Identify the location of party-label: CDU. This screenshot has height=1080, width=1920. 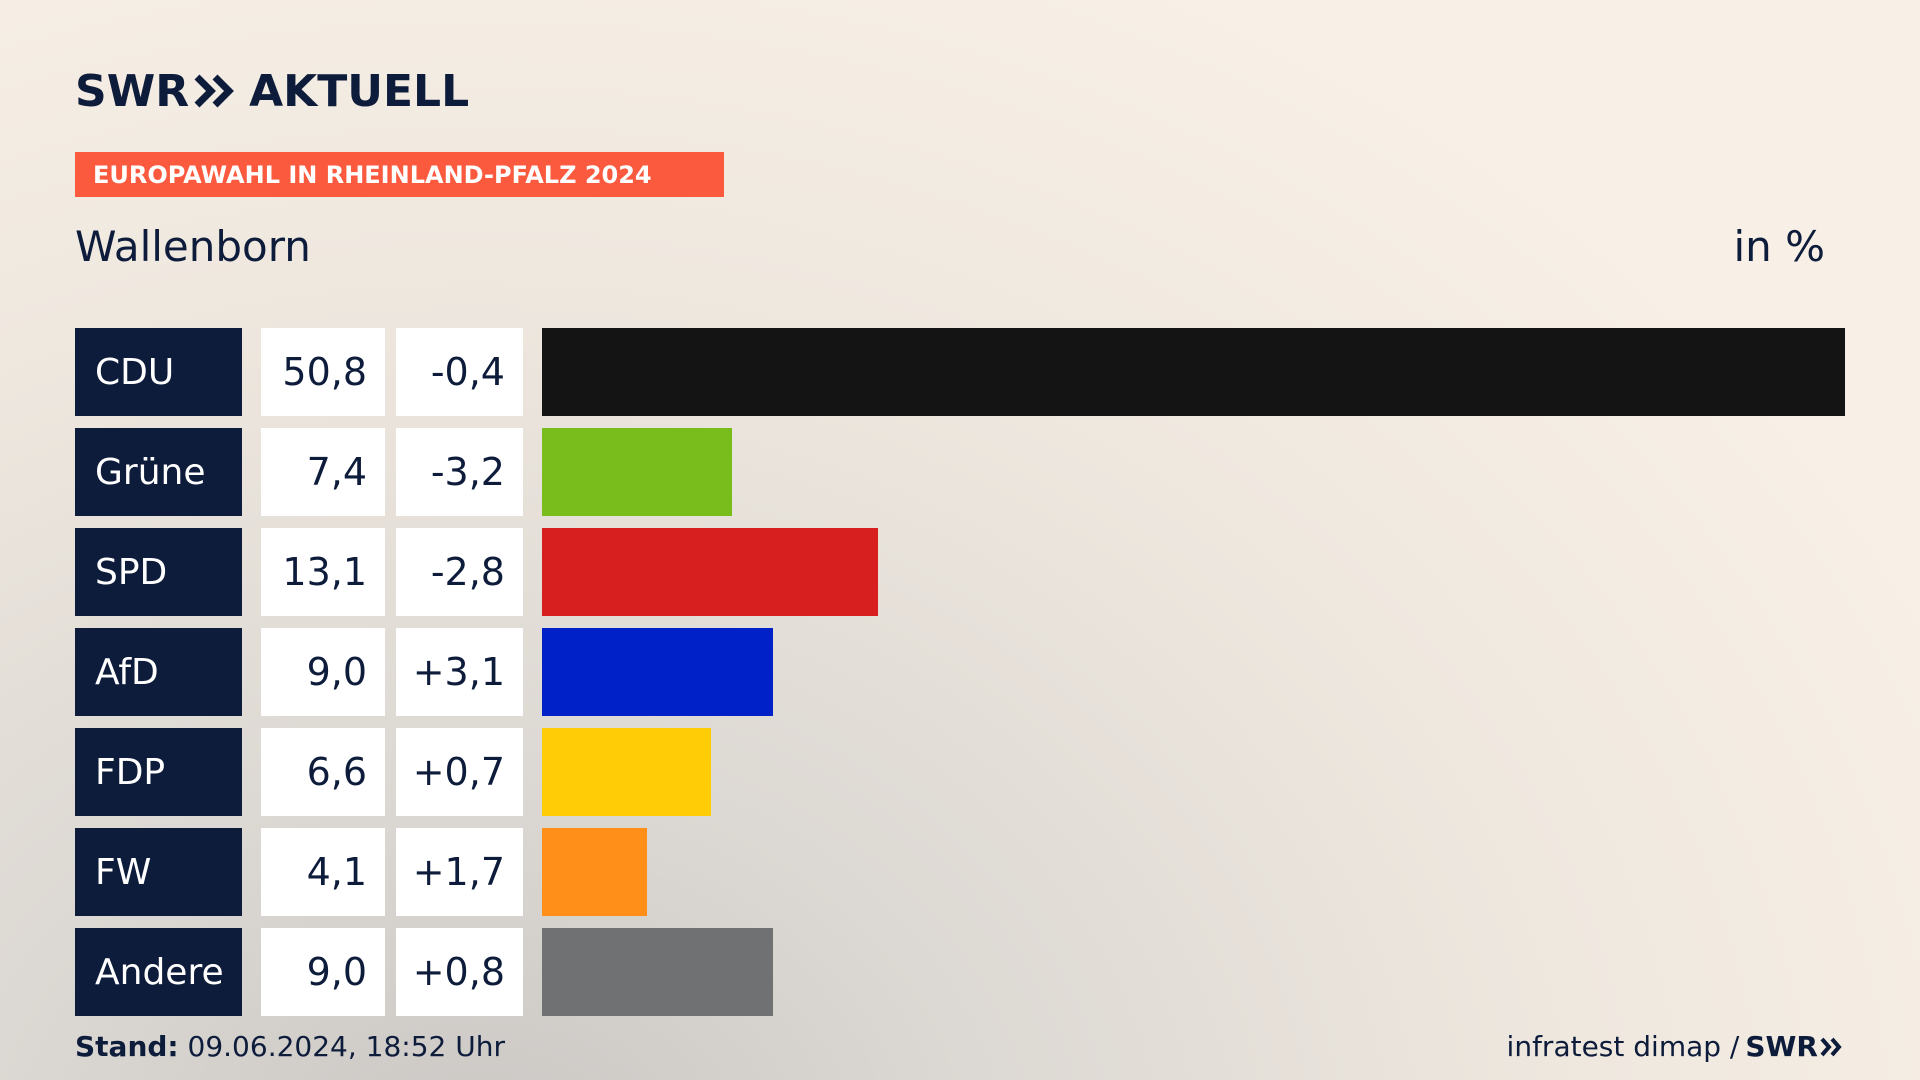
(158, 372).